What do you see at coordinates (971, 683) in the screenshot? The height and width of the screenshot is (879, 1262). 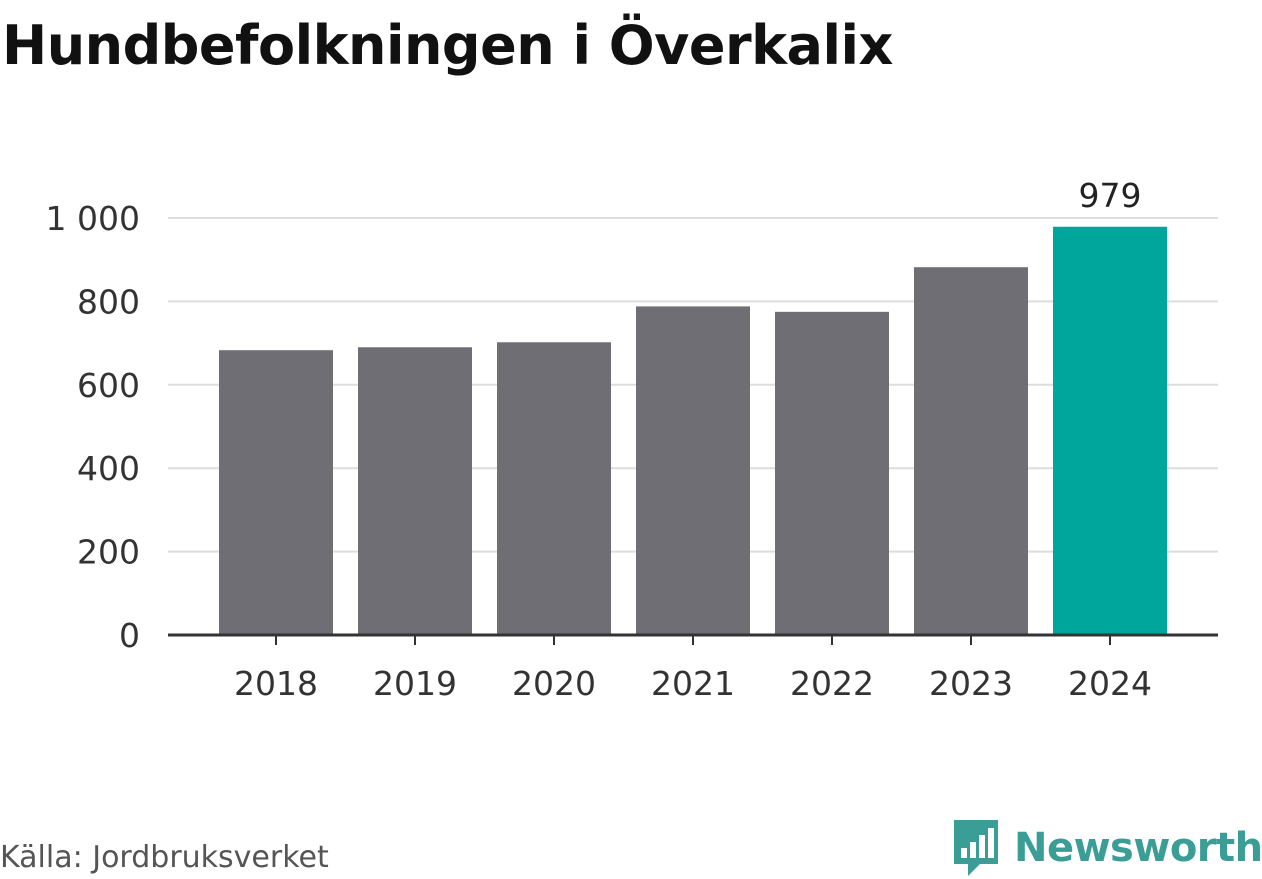 I see `x-tick-label: 2023` at bounding box center [971, 683].